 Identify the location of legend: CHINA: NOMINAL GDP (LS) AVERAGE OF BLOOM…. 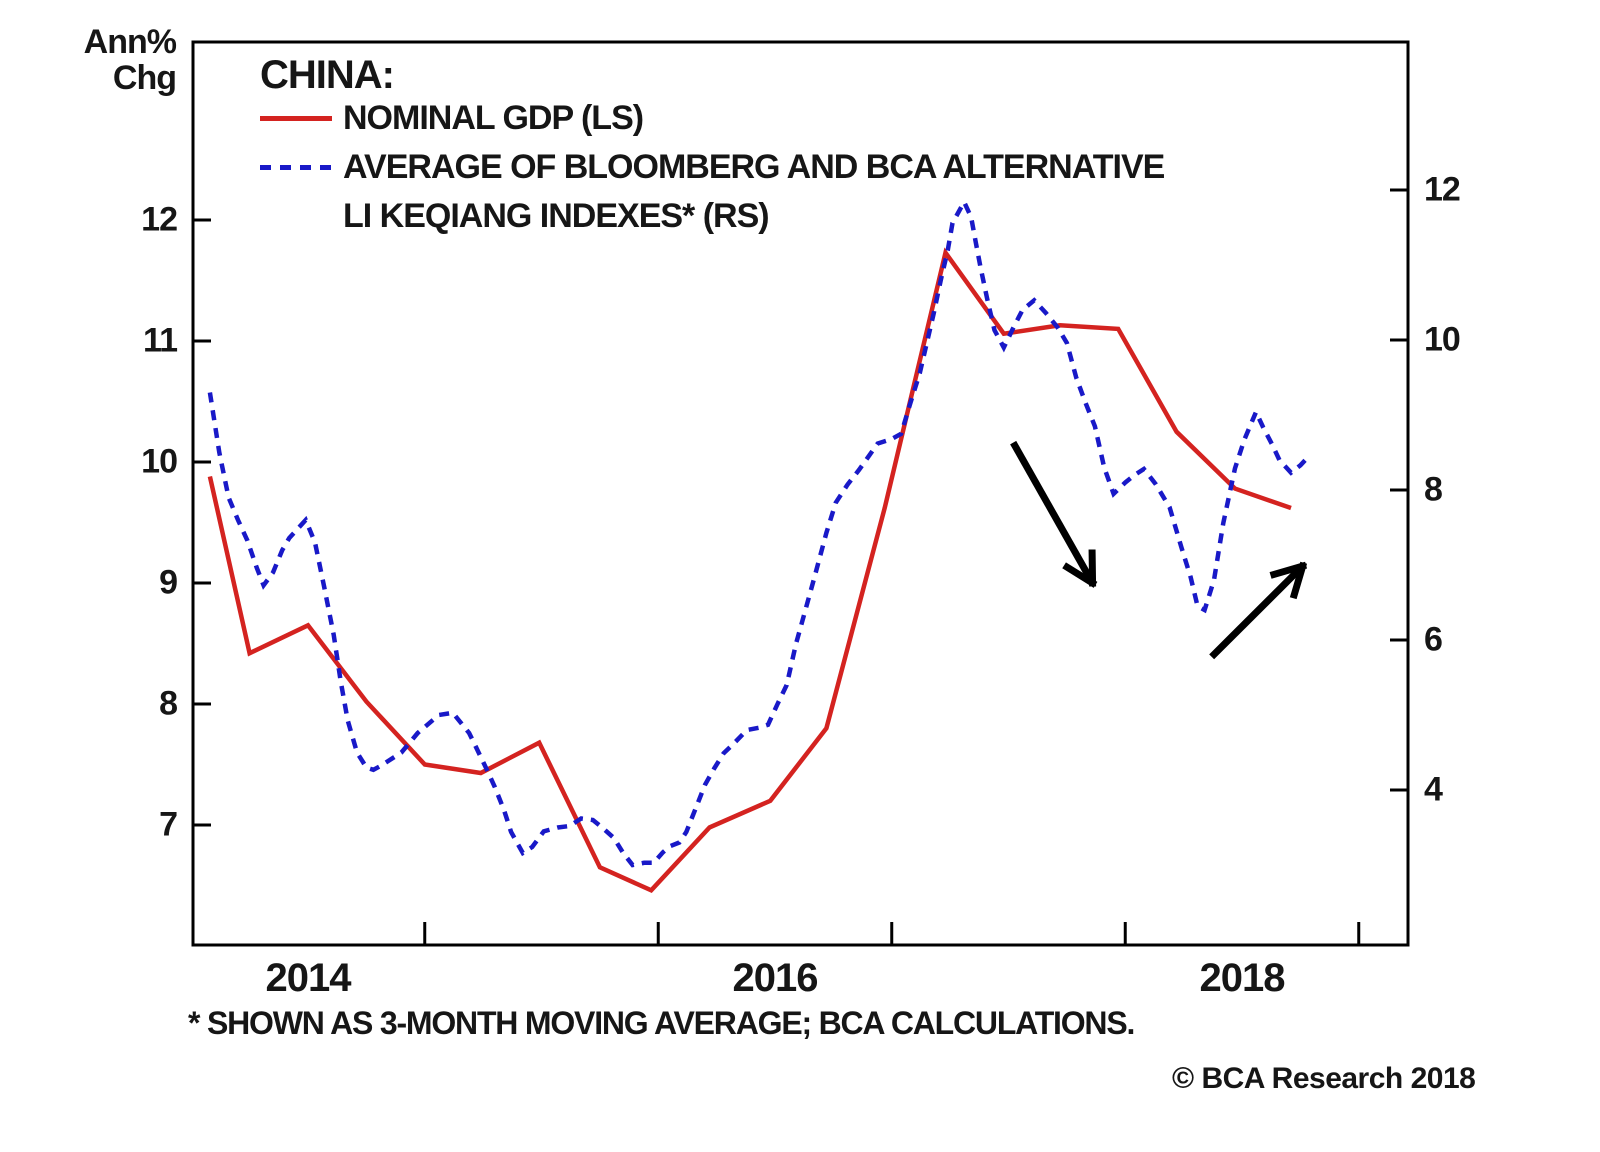
(712, 148).